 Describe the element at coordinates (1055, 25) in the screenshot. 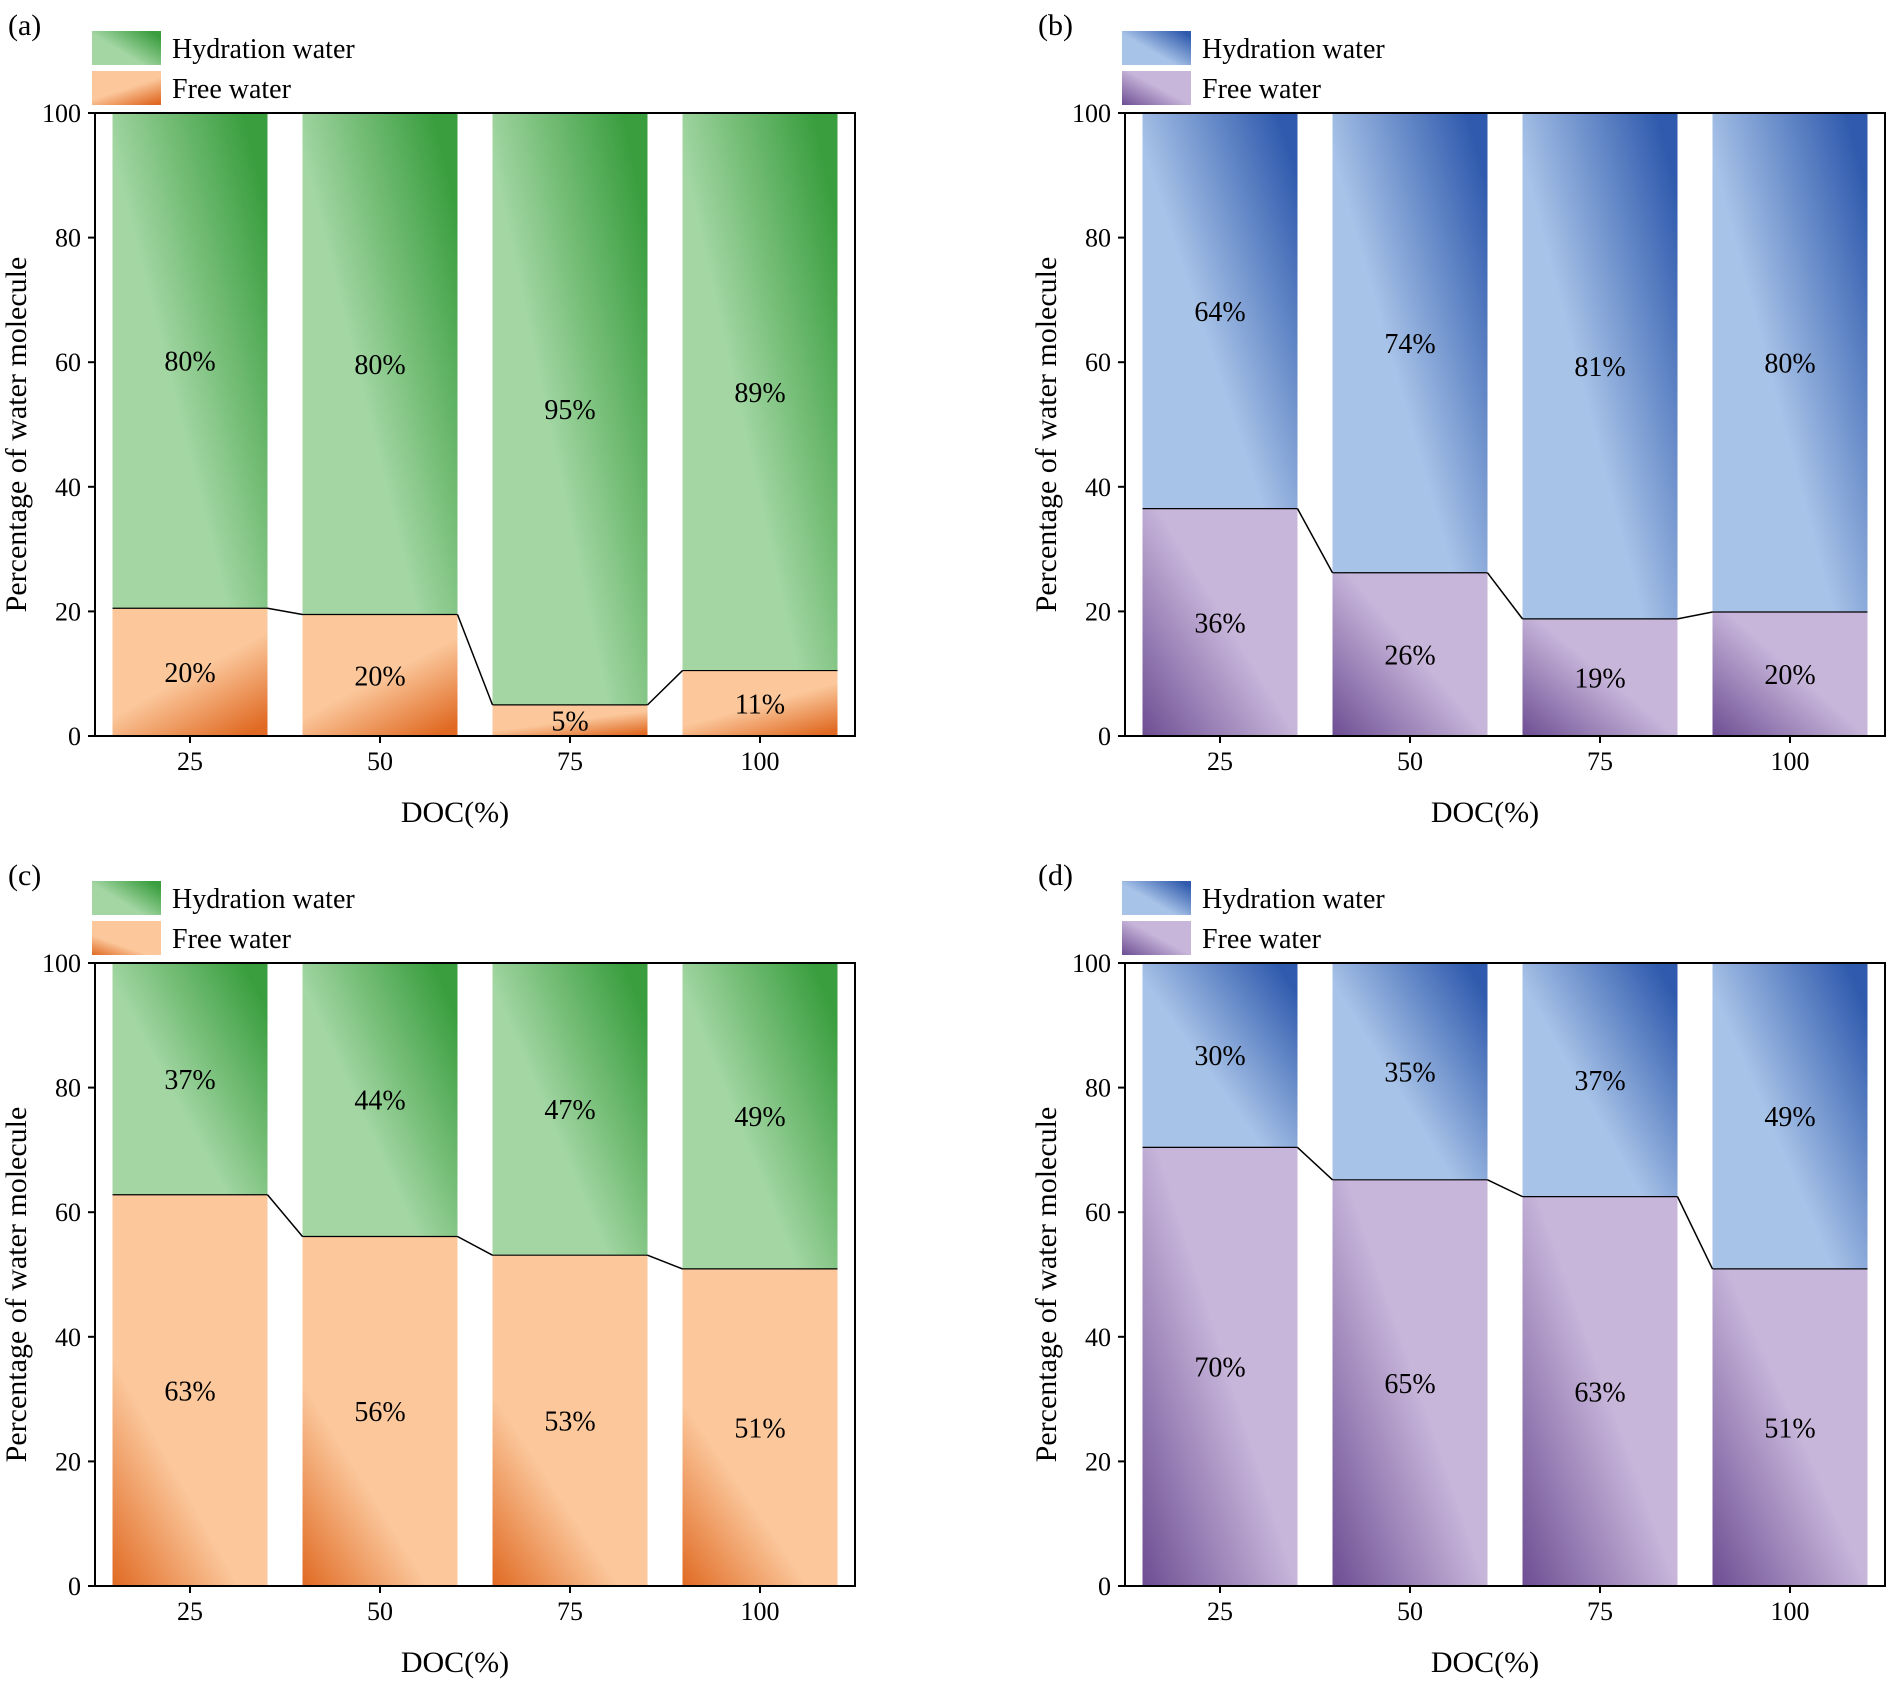

I see `panel-label: (b)` at that location.